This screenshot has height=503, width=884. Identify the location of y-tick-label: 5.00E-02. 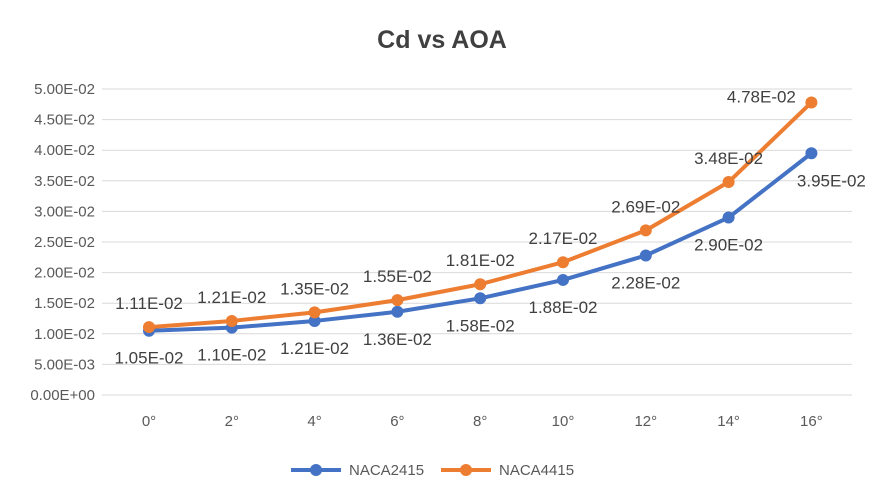
(64, 89).